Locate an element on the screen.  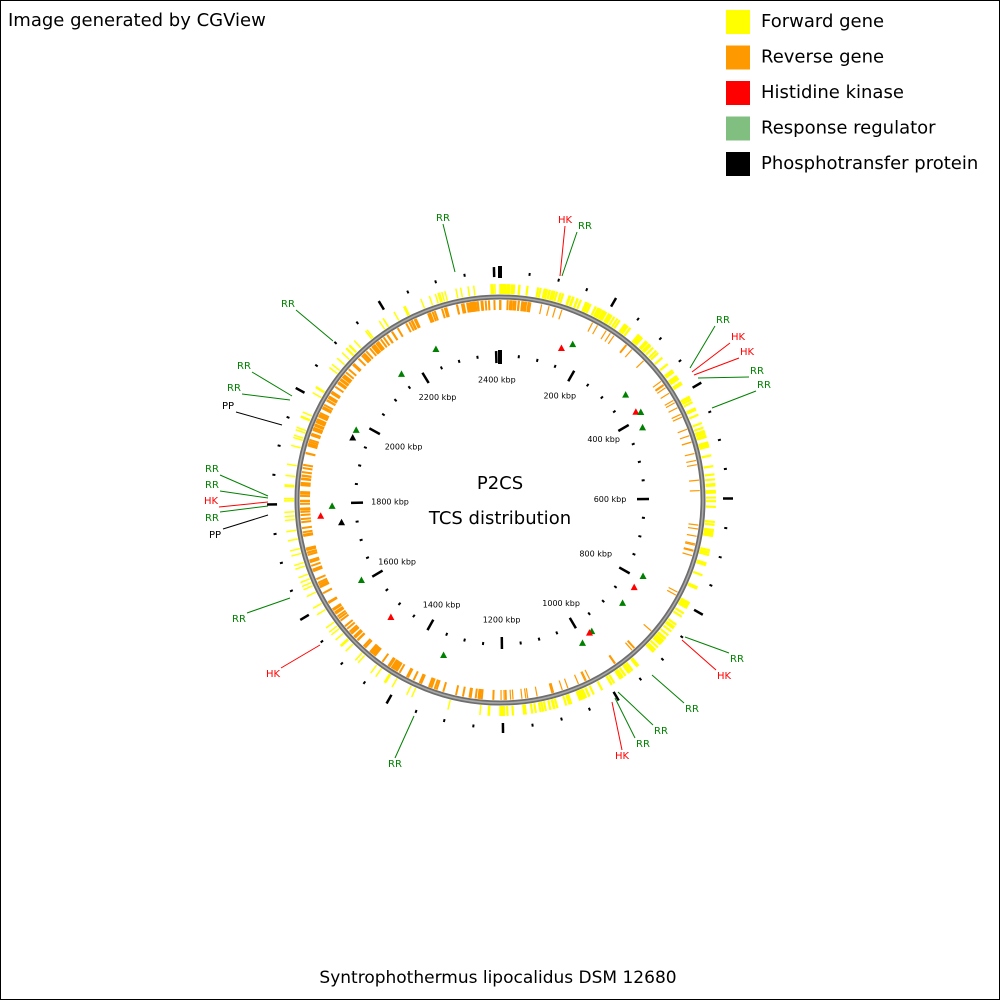
tick-label: 2200 kbp is located at coordinates (438, 397).